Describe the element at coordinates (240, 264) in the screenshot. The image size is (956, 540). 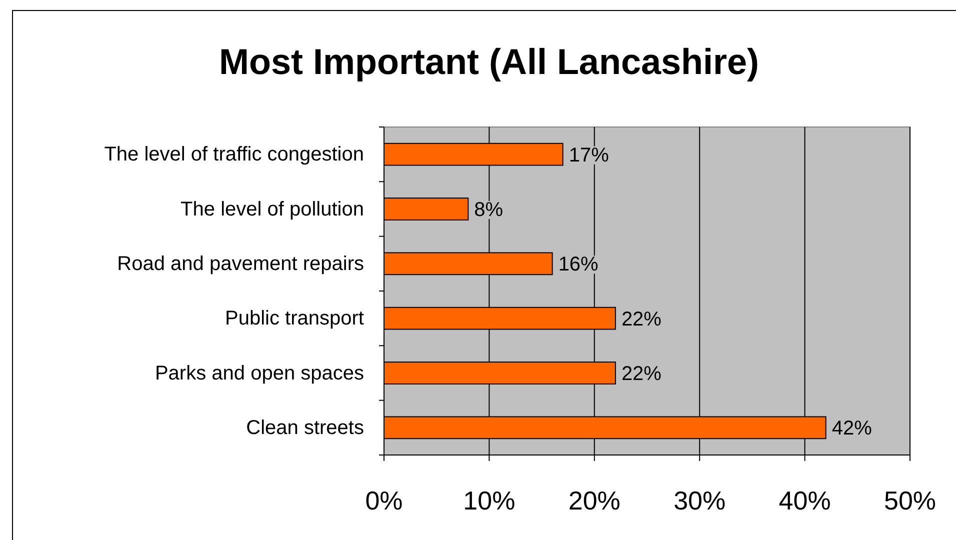
I see `y-tick-label: Road and pavement repairs` at that location.